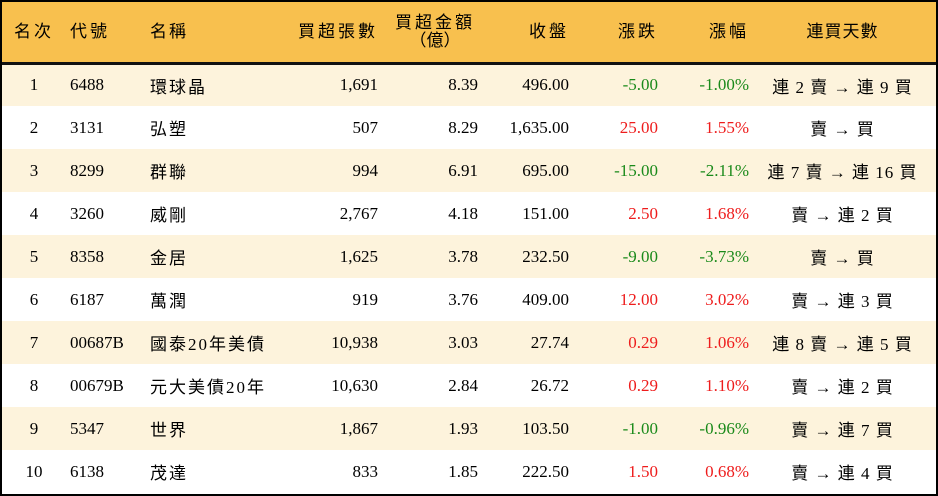 This screenshot has width=938, height=496. Describe the element at coordinates (365, 170) in the screenshot. I see `buy-lots-cell: 994` at that location.